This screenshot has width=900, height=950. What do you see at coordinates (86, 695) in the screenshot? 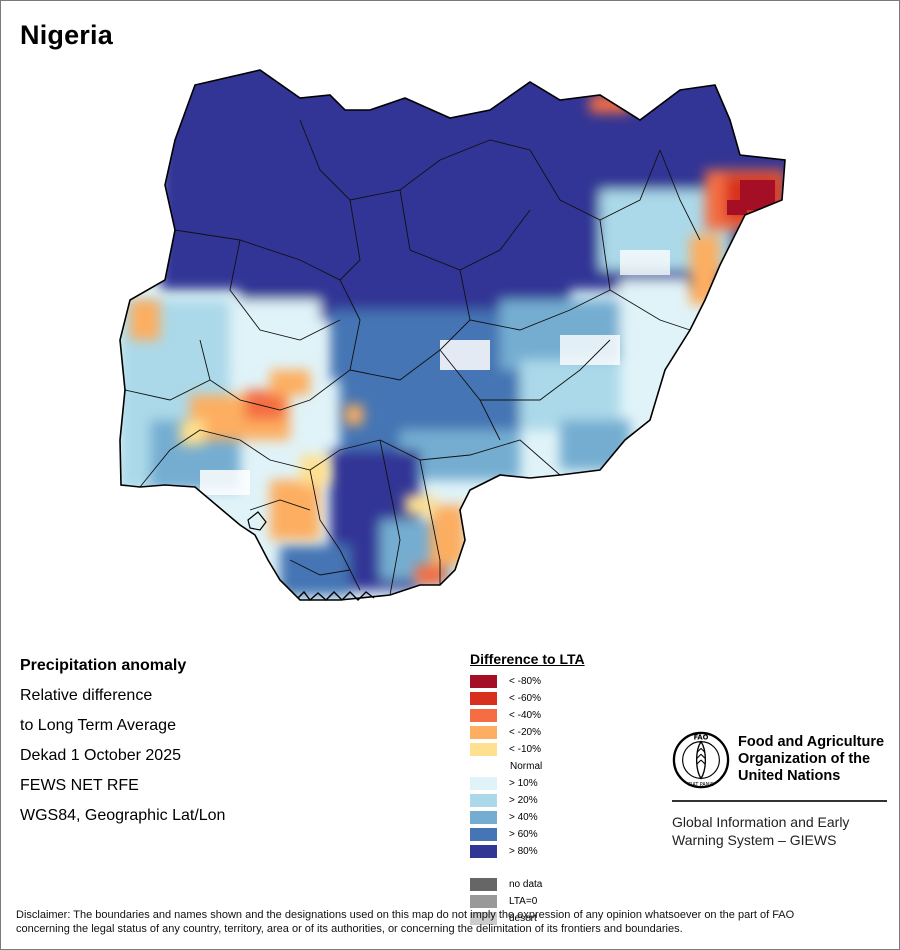
I see `info-line-measure: Relative difference` at bounding box center [86, 695].